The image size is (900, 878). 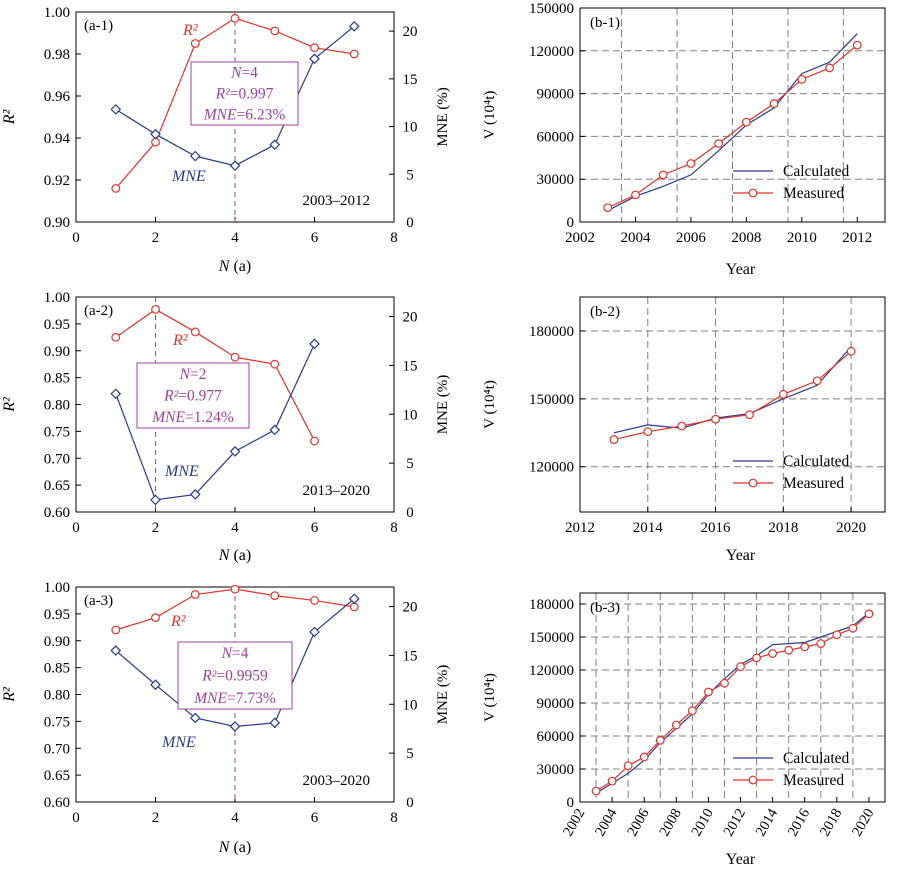 I want to click on y-right-tick-label: 15, so click(x=410, y=656).